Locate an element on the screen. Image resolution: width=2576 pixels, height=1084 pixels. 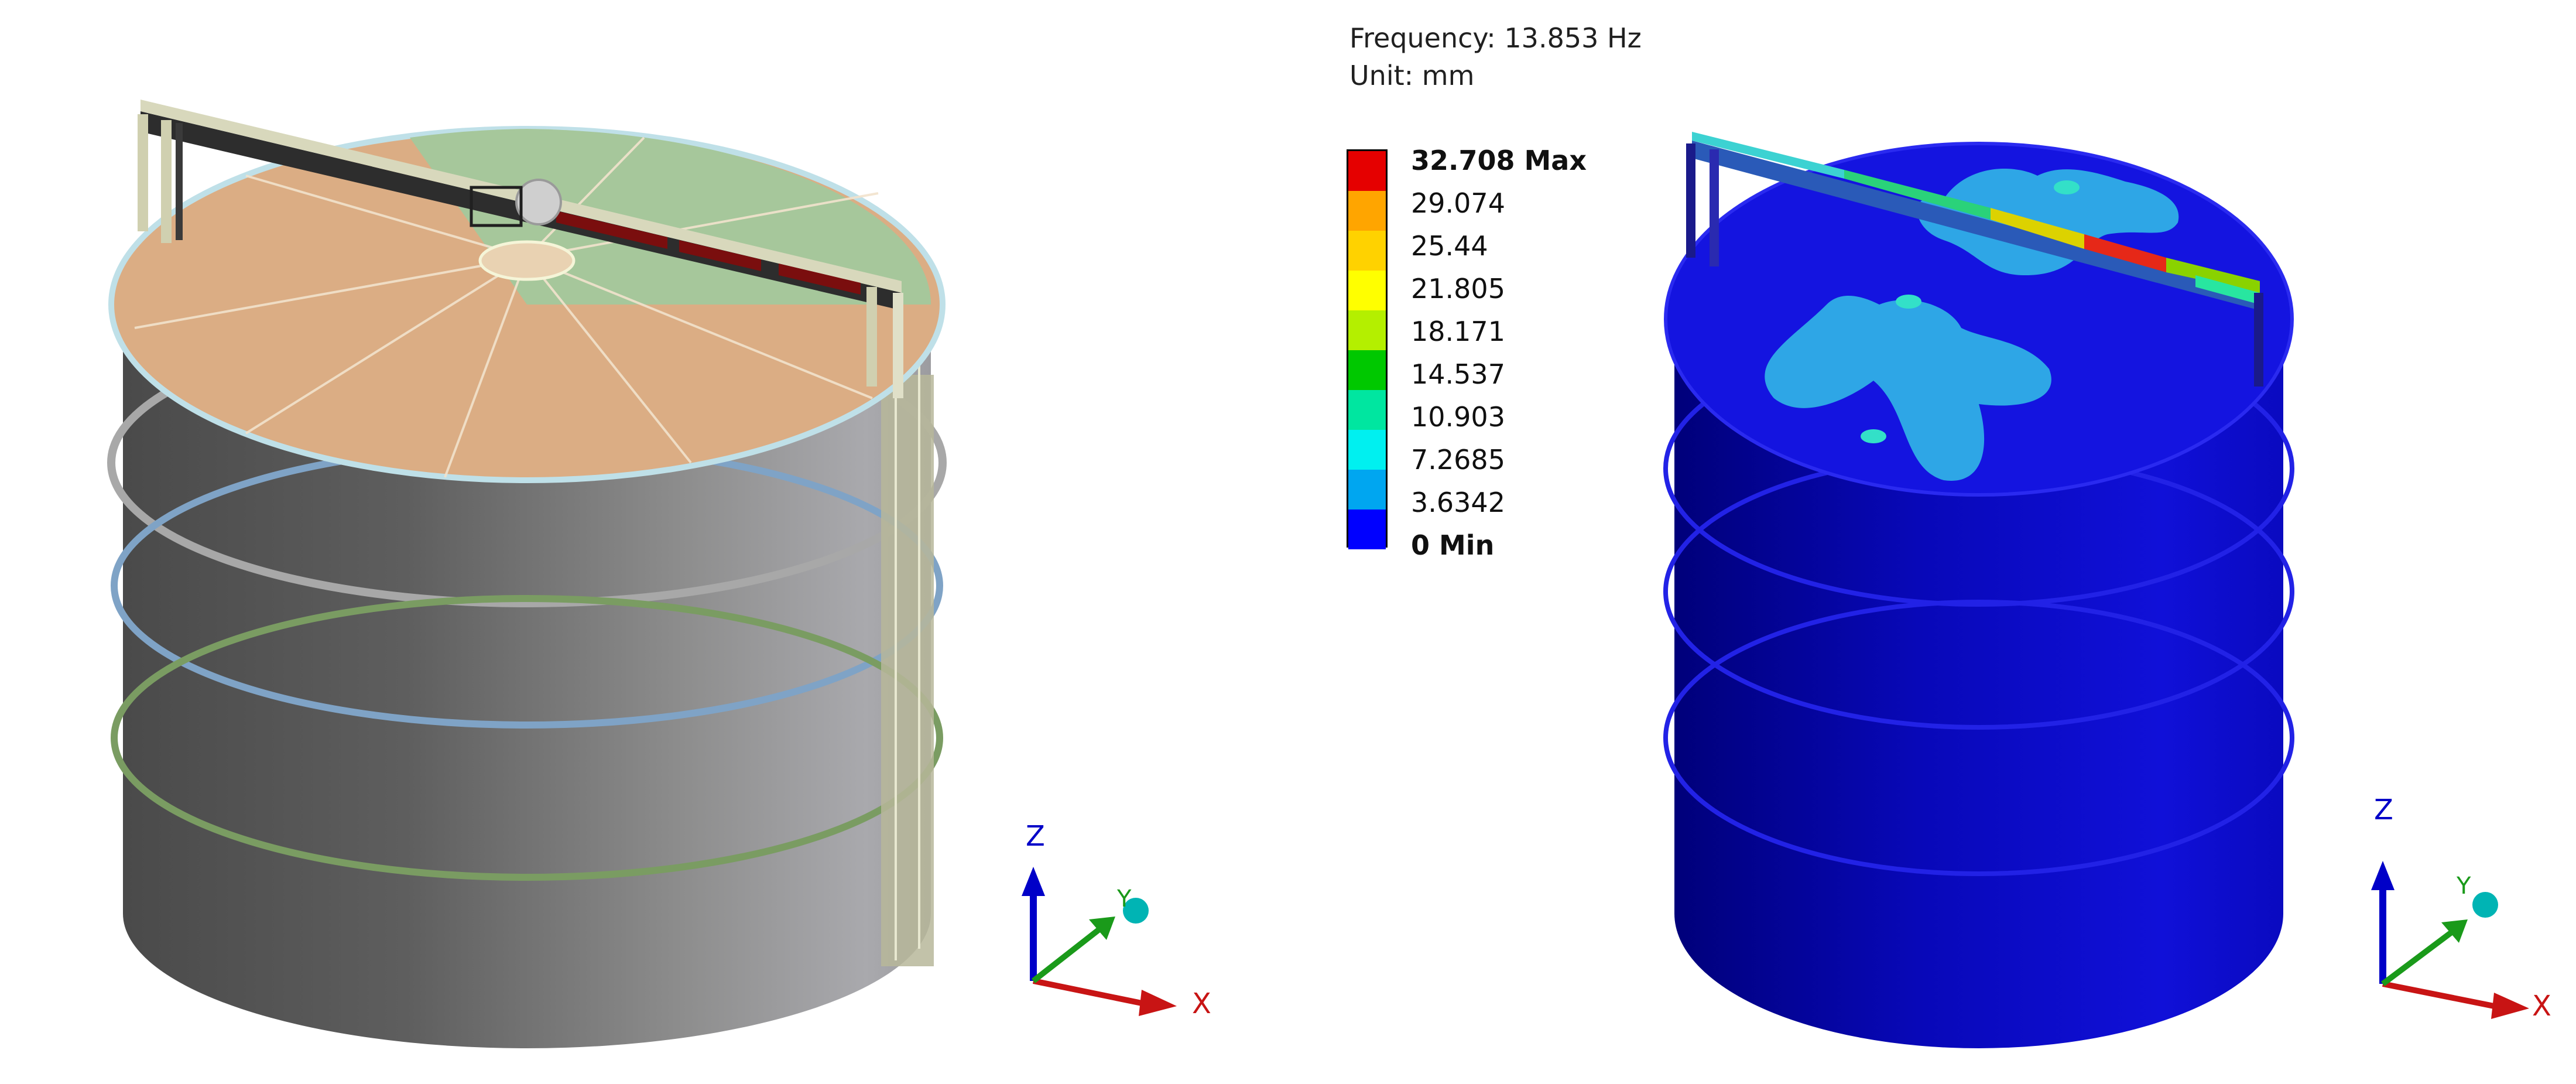
bridge-truss-left is located at coordinates (520, 249).